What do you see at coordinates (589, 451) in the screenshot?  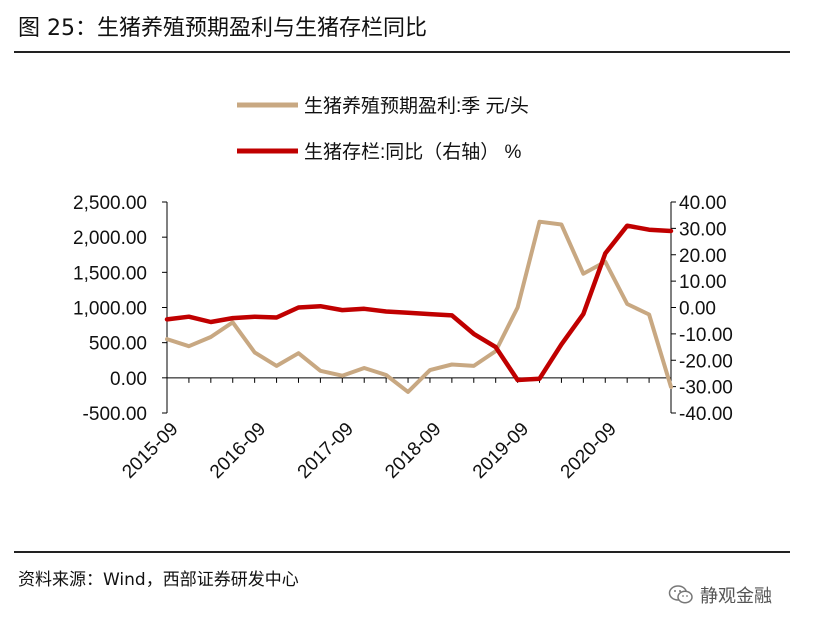 I see `x-tick-label: 2020-09` at bounding box center [589, 451].